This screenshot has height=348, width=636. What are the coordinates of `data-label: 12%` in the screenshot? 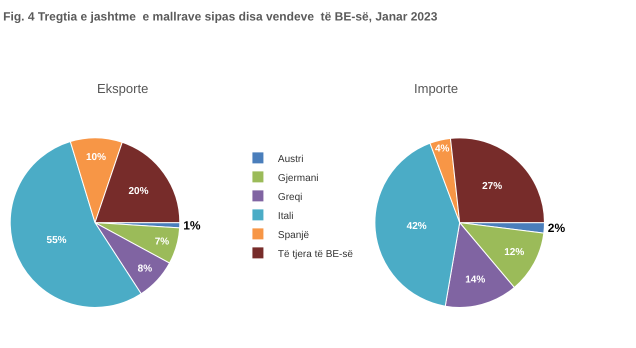 It's located at (514, 252).